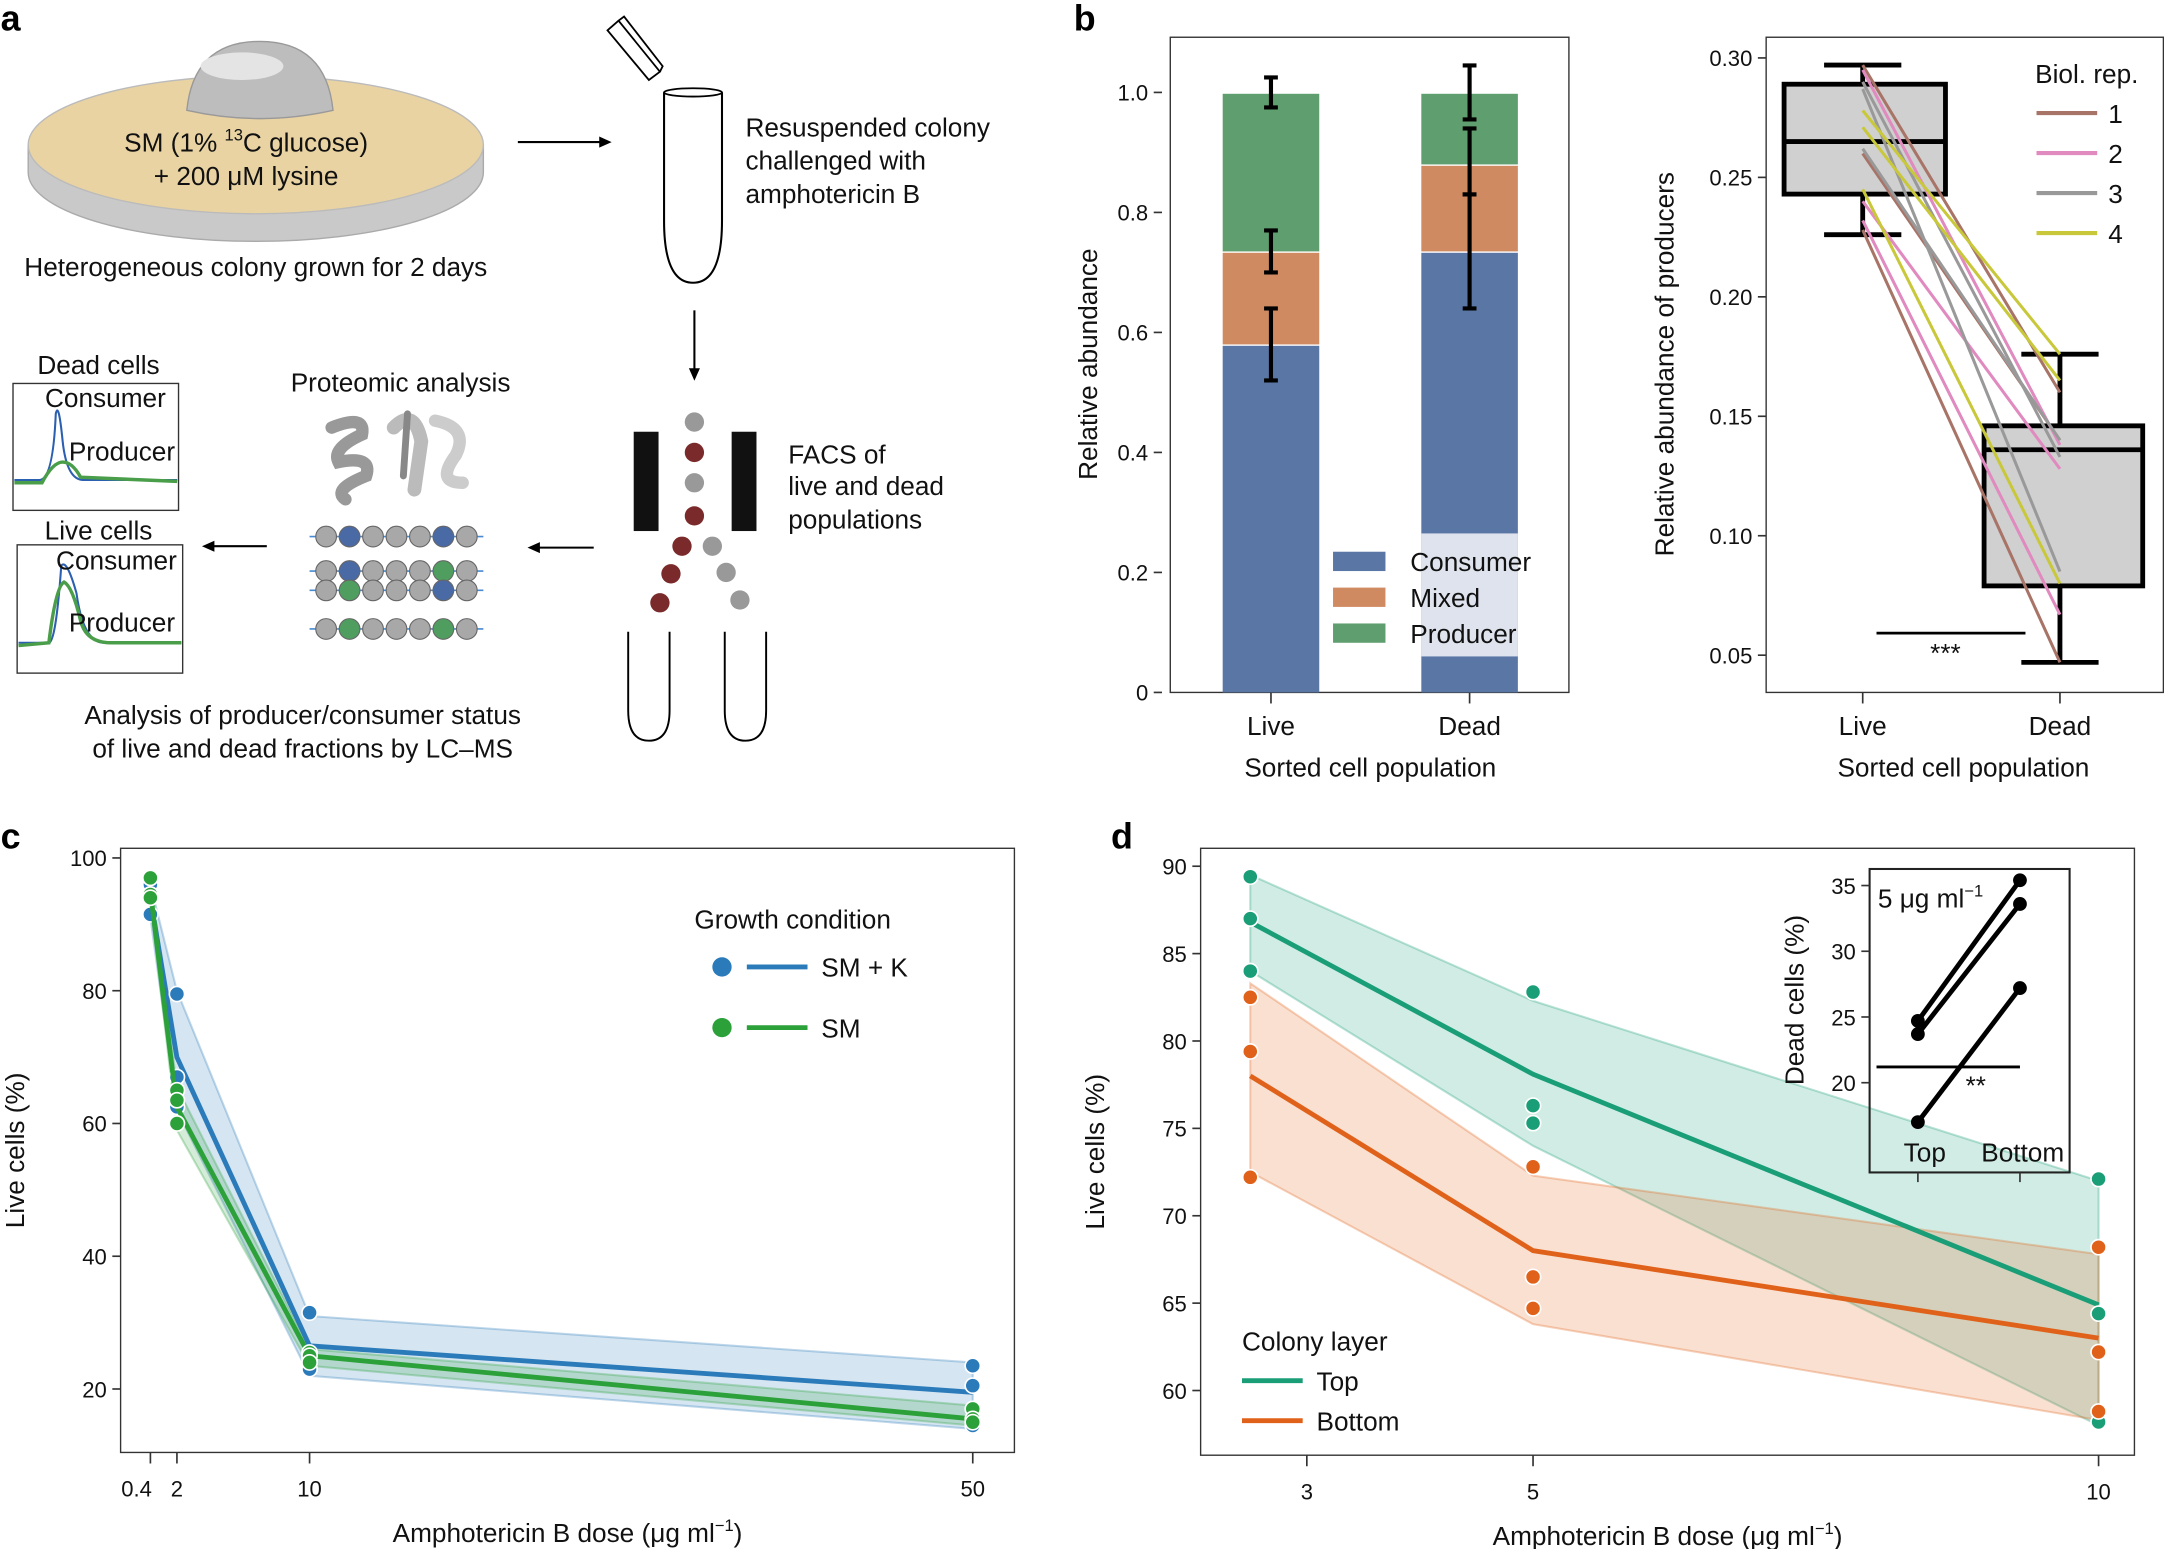  I want to click on dead-consumer-label: Consumer, so click(105, 398).